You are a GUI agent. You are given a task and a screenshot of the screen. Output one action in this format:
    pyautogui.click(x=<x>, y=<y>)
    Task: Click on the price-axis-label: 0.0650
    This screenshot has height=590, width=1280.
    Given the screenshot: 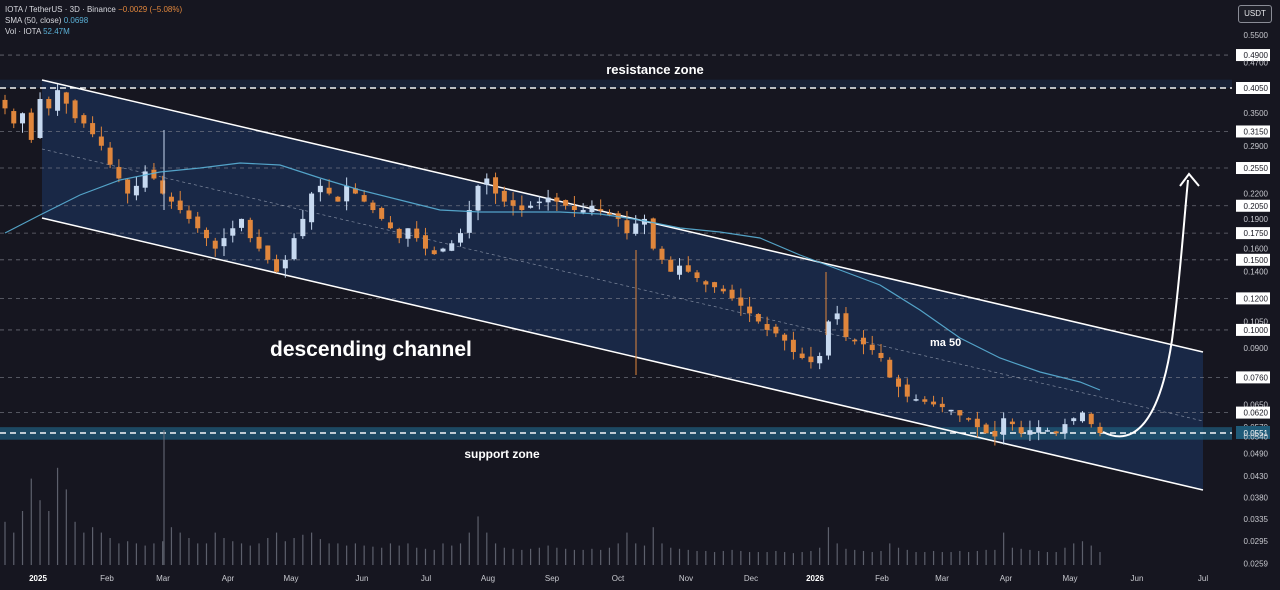 What is the action you would take?
    pyautogui.click(x=1256, y=404)
    